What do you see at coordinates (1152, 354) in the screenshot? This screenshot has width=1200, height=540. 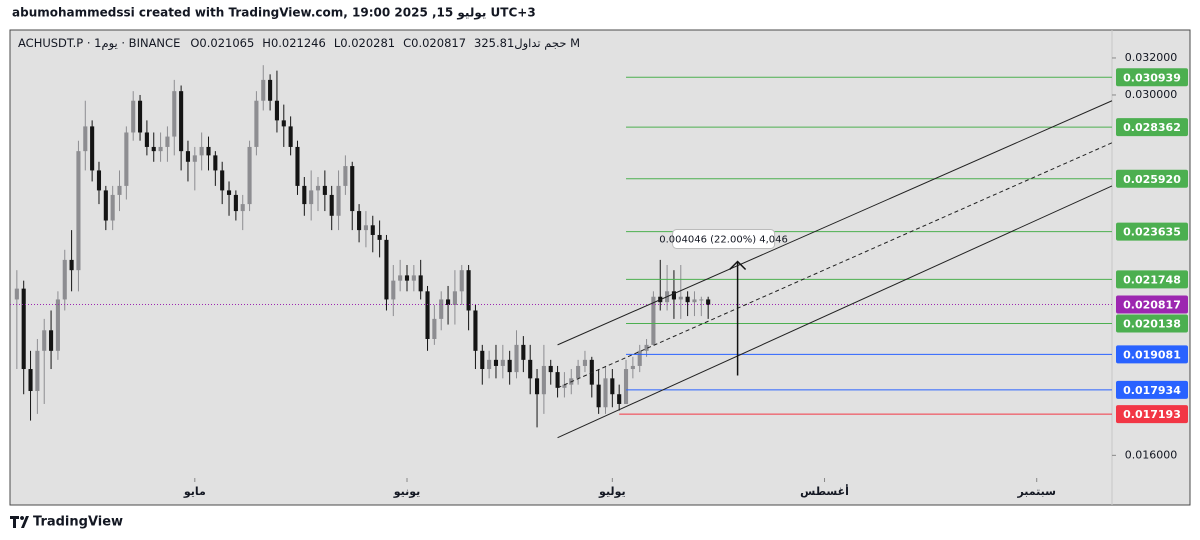 I see `price-level-label: 0.019081` at bounding box center [1152, 354].